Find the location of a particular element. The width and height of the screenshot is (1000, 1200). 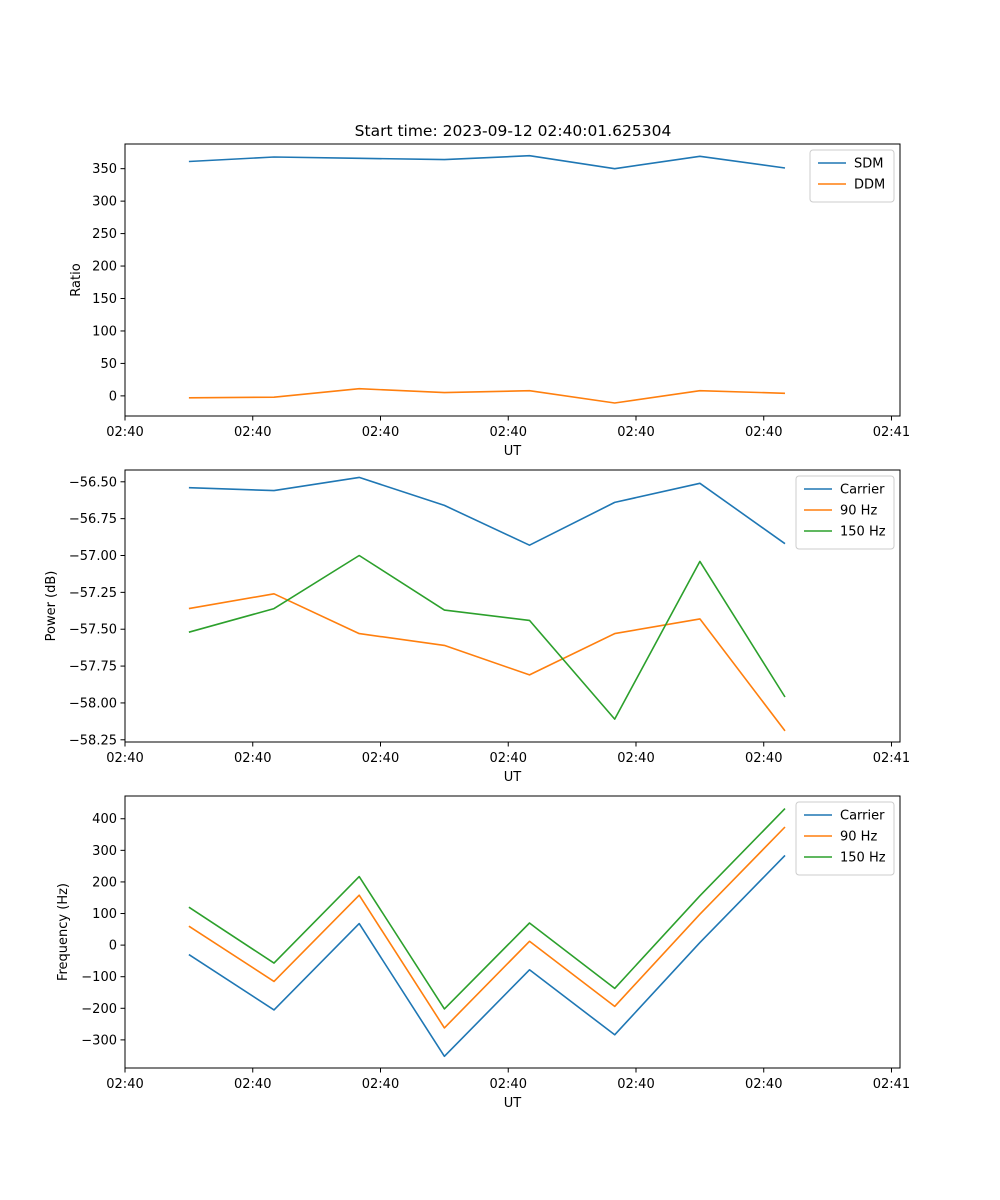

y-axis-label: Power (dB) is located at coordinates (51, 606).